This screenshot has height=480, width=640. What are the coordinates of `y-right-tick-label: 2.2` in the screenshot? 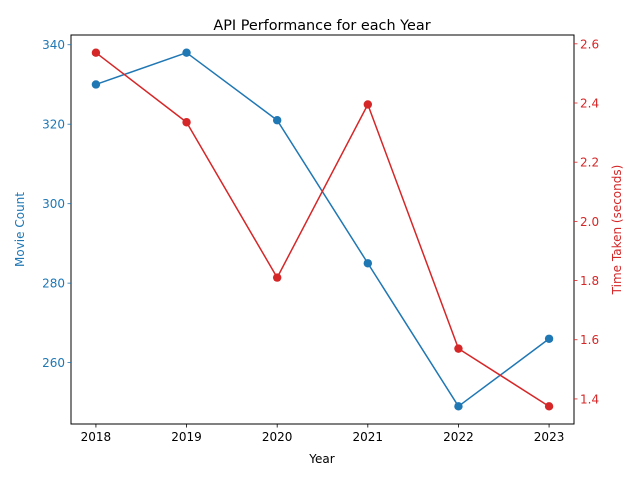 It's located at (589, 163).